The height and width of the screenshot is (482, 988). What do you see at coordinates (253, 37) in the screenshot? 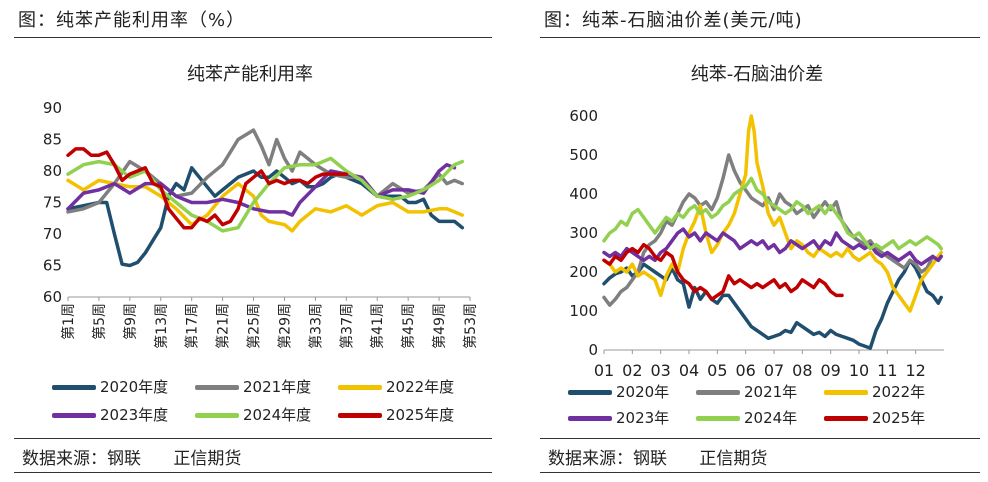
I see `left-top-rule` at bounding box center [253, 37].